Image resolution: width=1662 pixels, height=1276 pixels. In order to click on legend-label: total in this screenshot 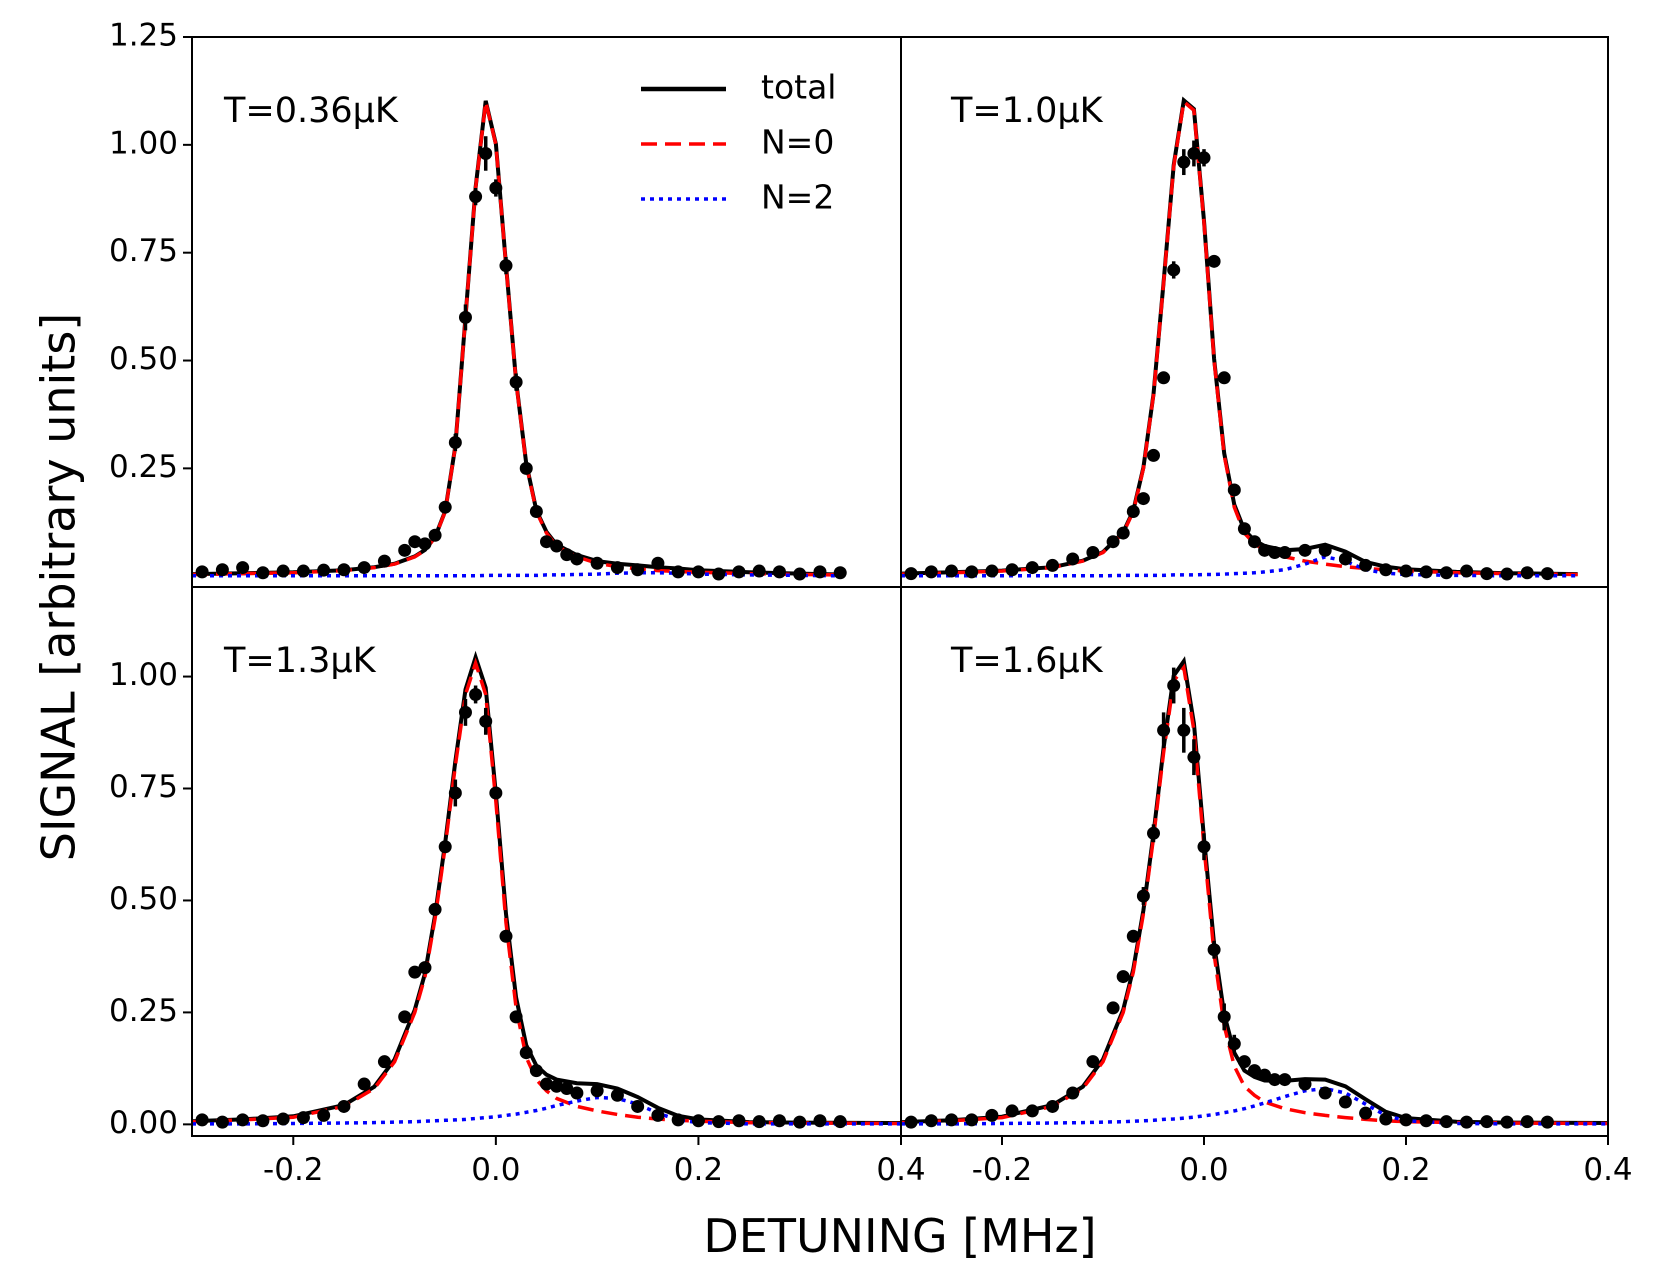, I will do `click(798, 87)`.